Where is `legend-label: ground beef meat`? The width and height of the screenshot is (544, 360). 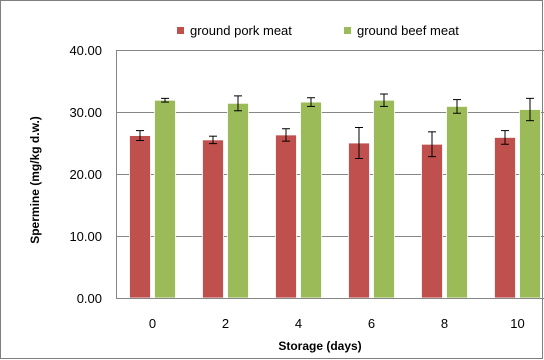 legend-label: ground beef meat is located at coordinates (408, 30).